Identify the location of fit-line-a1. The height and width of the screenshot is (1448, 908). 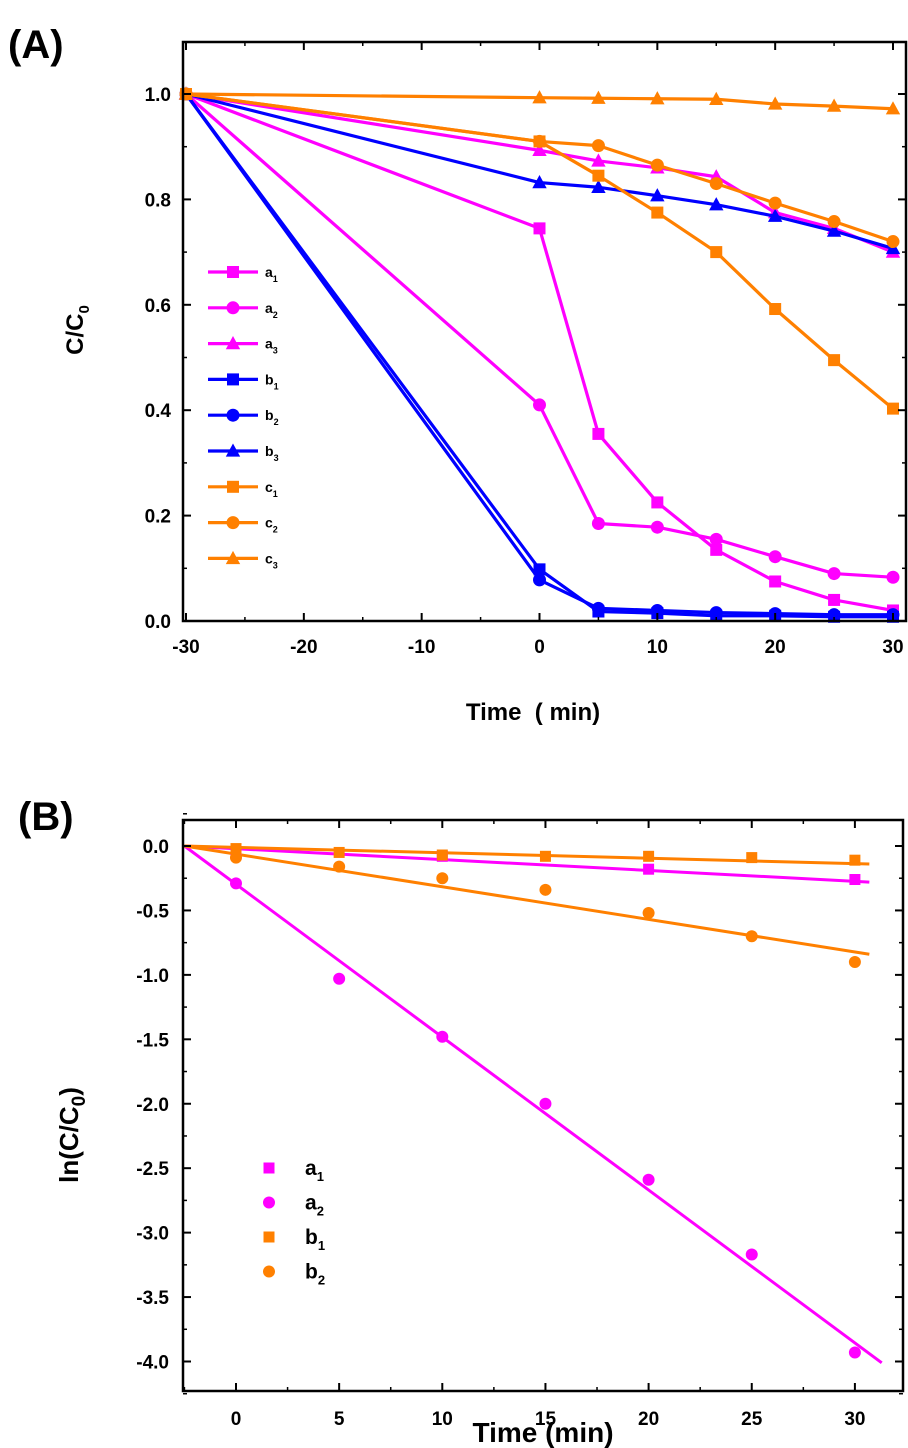
(527, 864).